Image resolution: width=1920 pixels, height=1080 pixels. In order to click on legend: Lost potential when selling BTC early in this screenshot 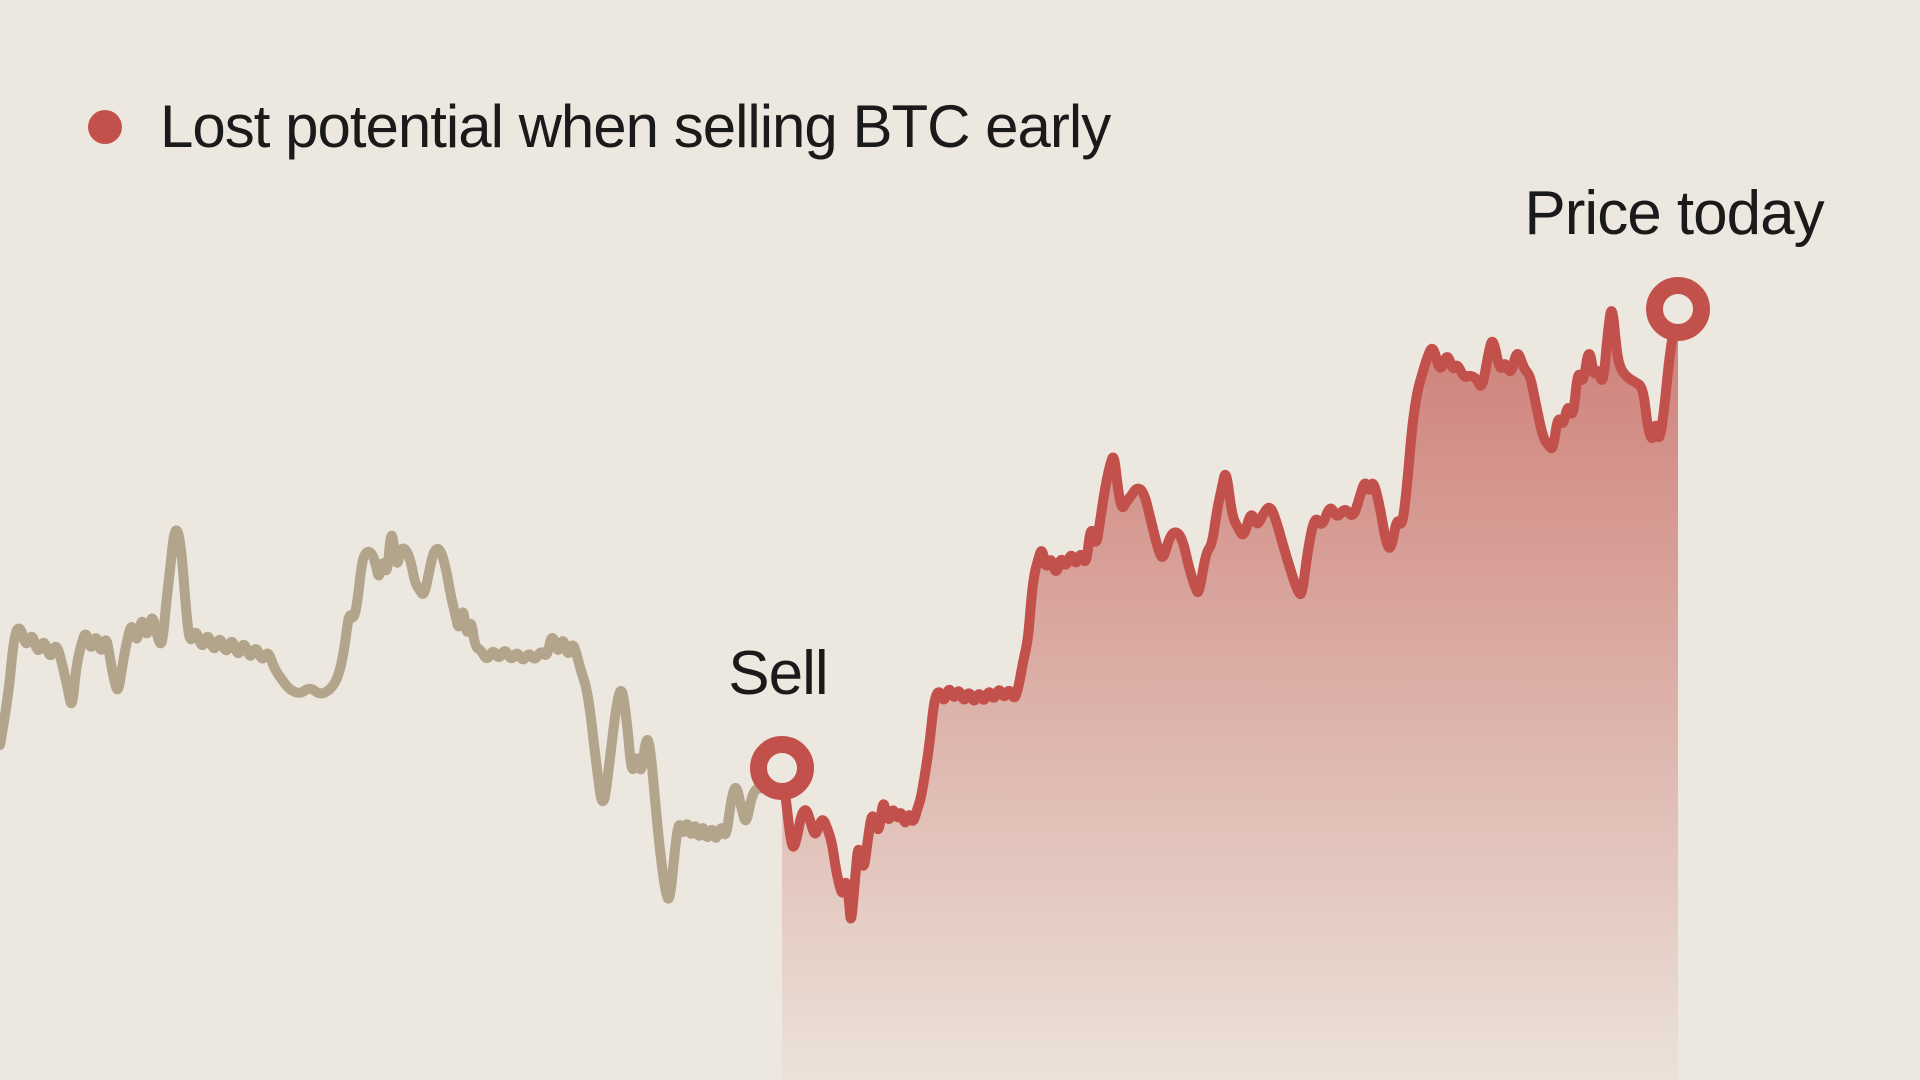, I will do `click(599, 126)`.